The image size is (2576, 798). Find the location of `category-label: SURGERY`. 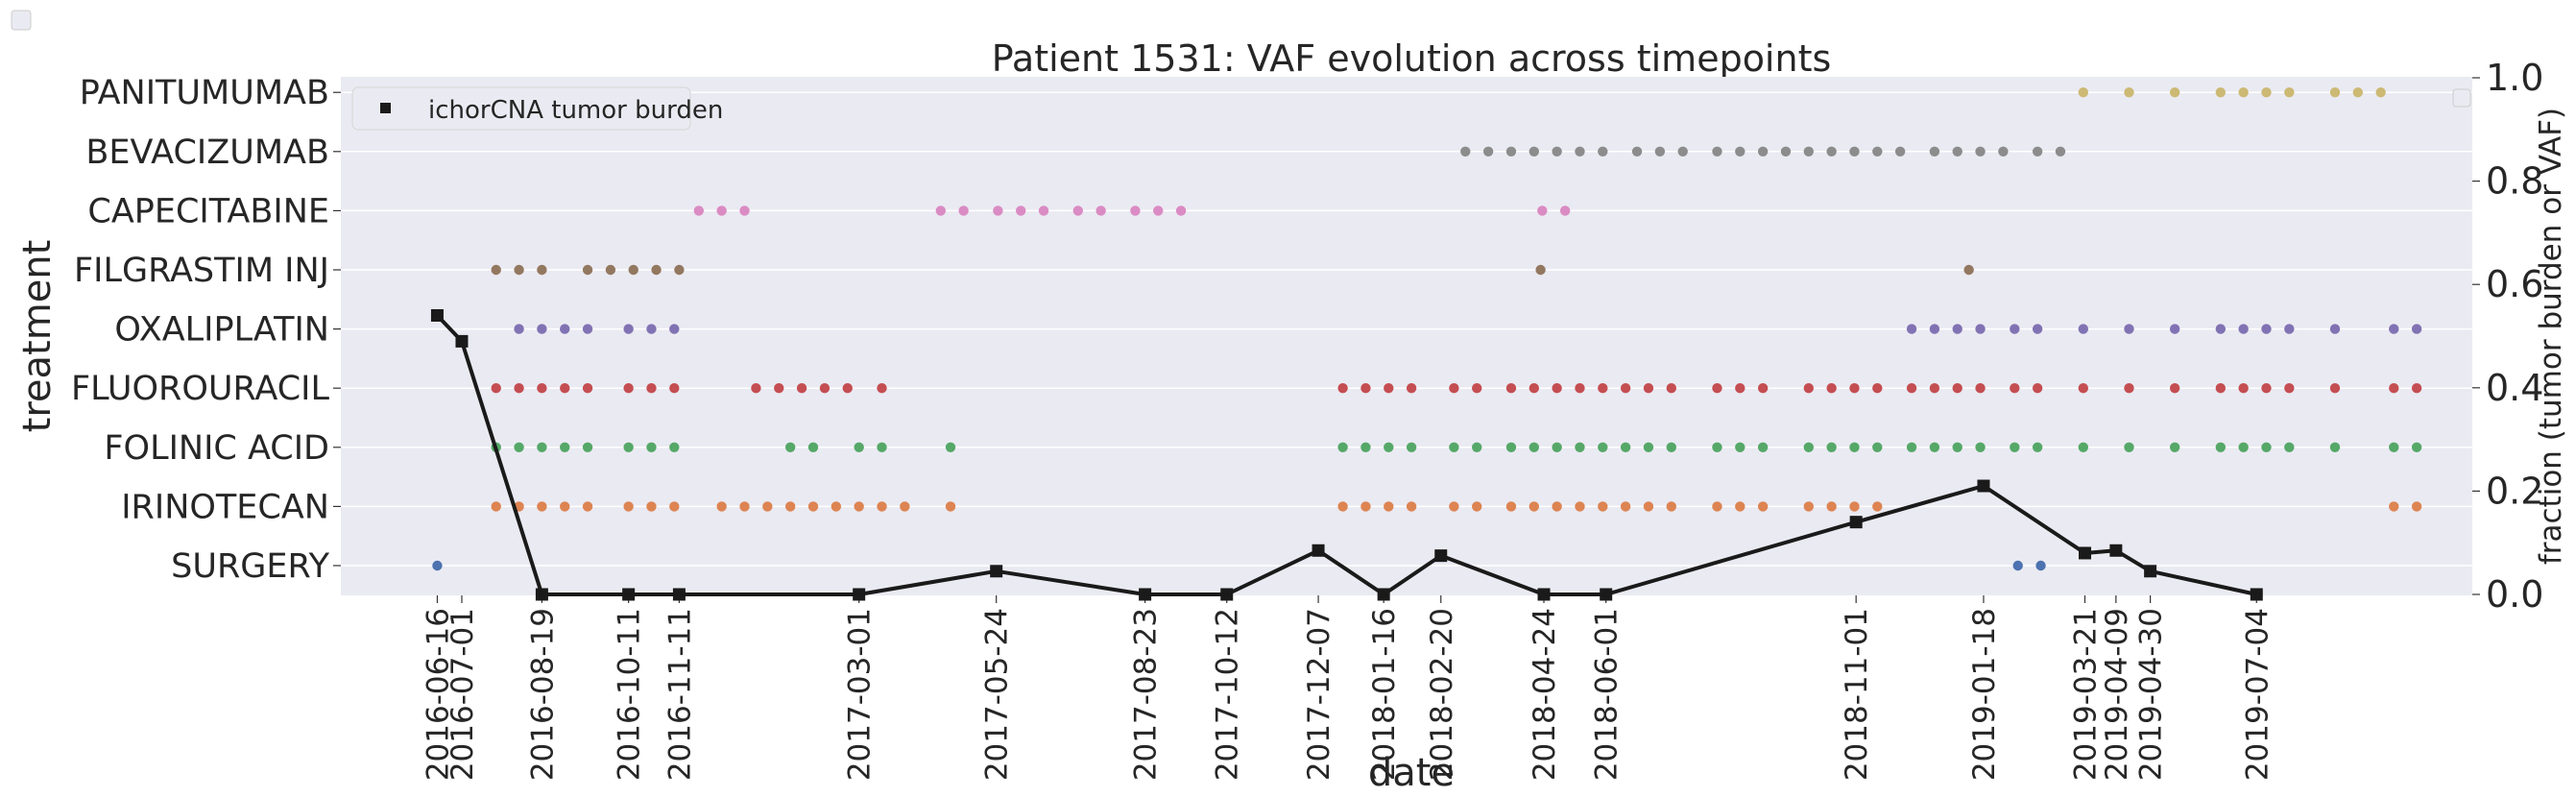

category-label: SURGERY is located at coordinates (250, 566).